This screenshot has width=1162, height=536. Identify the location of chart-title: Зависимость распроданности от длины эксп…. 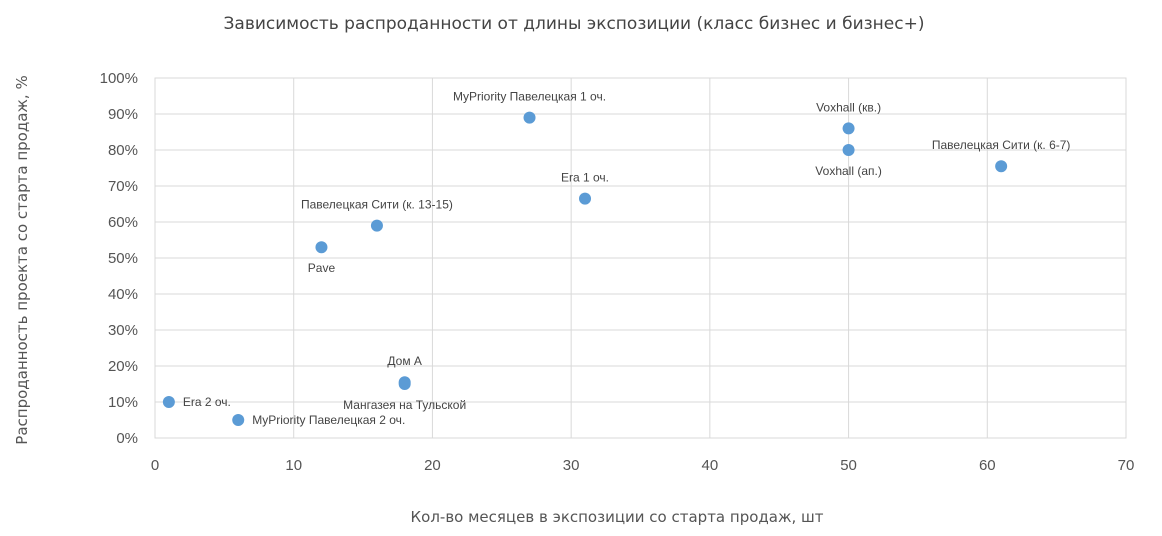
(574, 24).